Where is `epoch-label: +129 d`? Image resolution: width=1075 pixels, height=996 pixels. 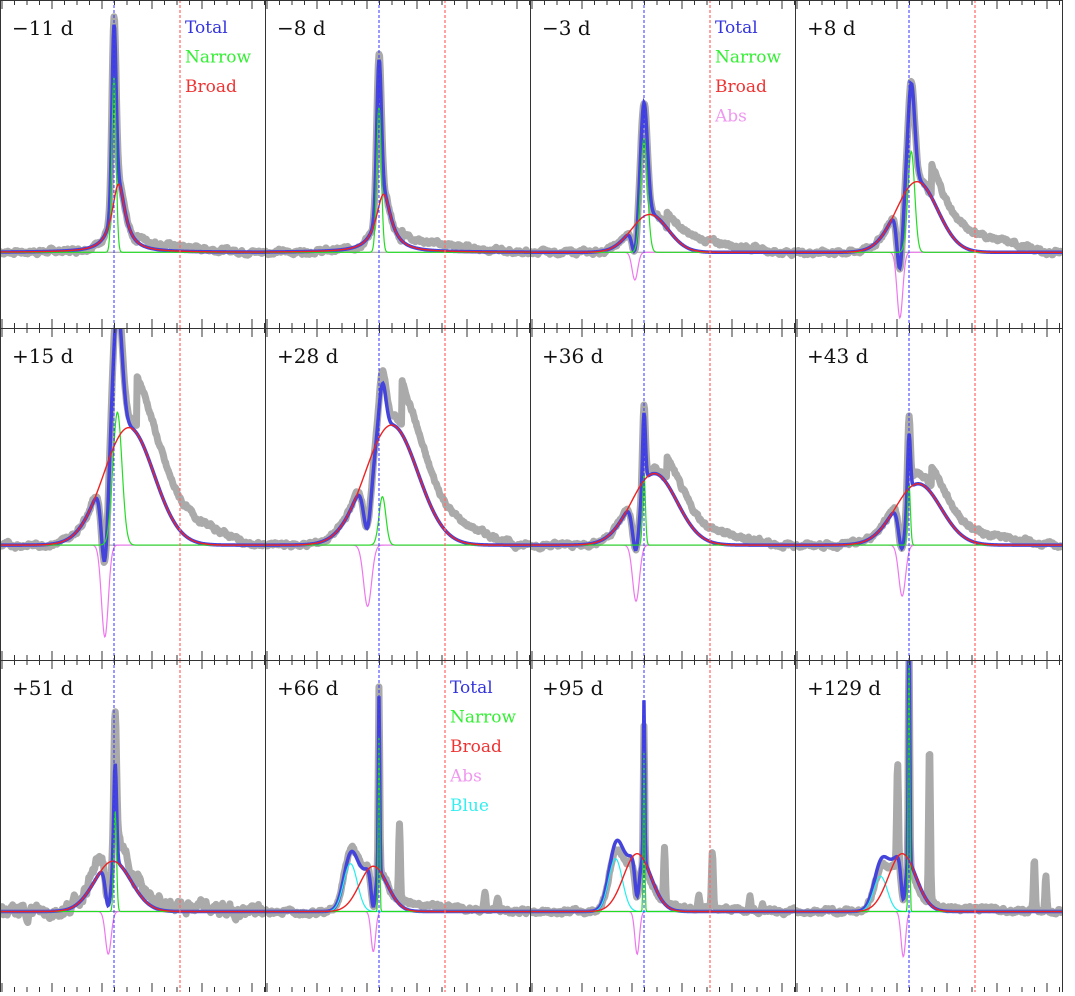
epoch-label: +129 d is located at coordinates (844, 688).